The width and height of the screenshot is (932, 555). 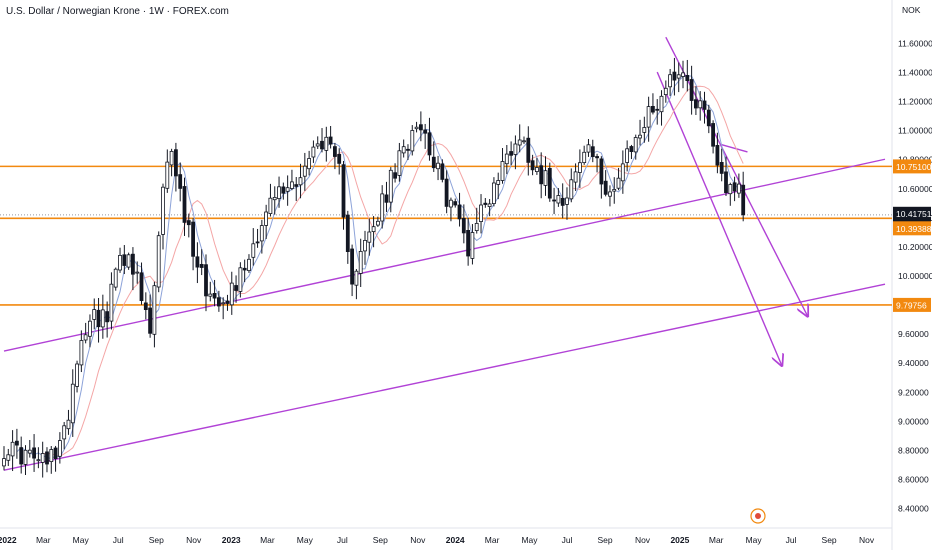 I want to click on y-tick-label: 10.00000, so click(x=915, y=276).